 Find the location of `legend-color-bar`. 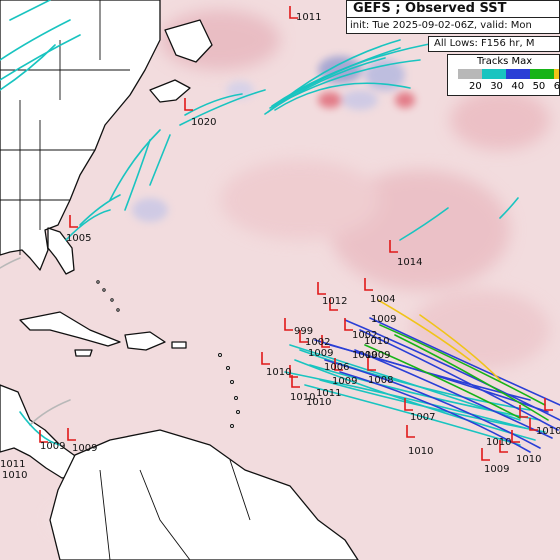

legend-color-bar is located at coordinates (508, 74).